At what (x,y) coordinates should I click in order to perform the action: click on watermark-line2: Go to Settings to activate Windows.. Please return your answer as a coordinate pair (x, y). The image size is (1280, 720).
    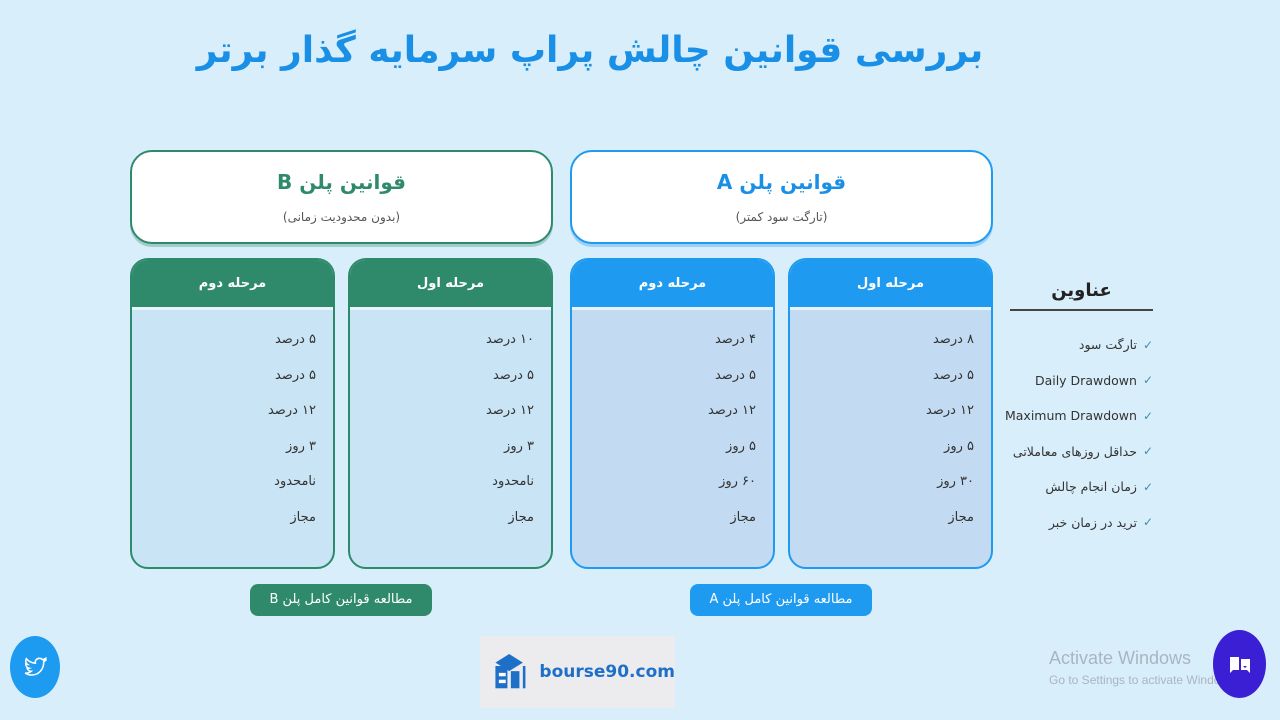
    Looking at the image, I should click on (1144, 680).